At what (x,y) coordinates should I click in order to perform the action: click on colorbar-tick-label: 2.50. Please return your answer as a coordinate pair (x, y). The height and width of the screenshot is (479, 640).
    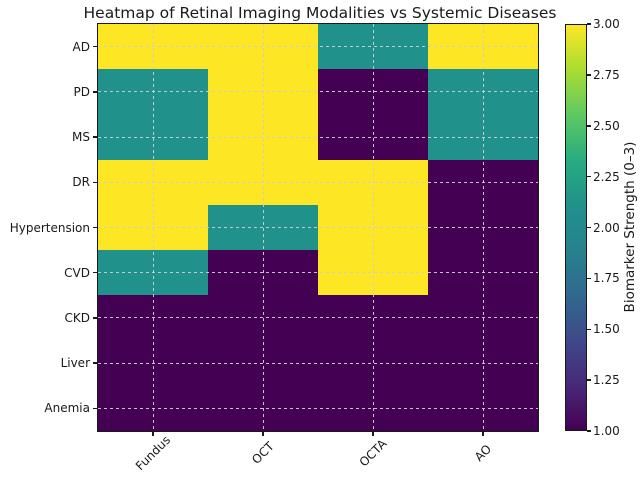
    Looking at the image, I should click on (606, 125).